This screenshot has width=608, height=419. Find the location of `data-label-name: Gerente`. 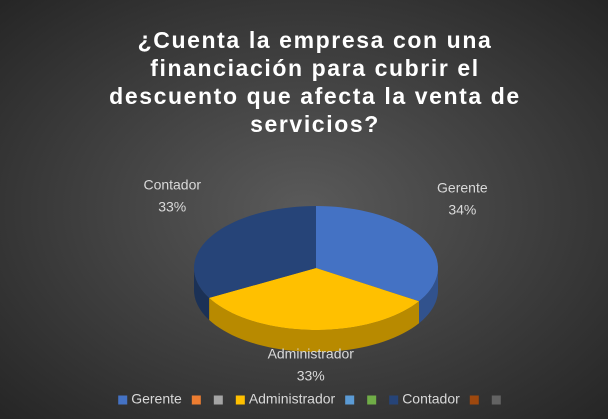

data-label-name: Gerente is located at coordinates (462, 188).